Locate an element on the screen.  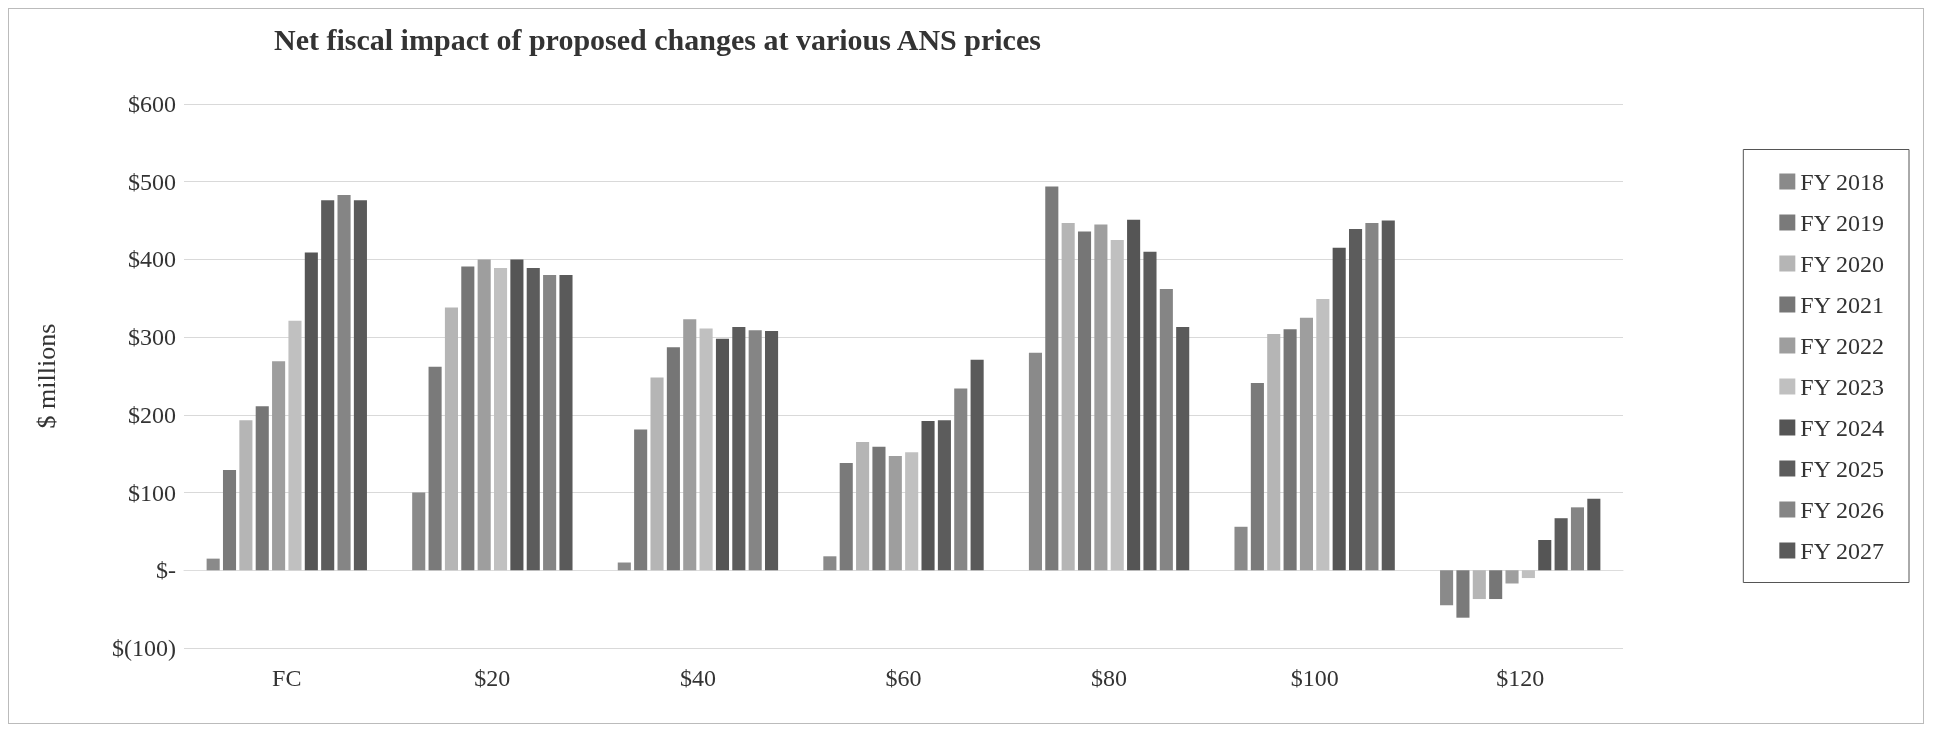
legend-label: FY 2021 is located at coordinates (1842, 304).